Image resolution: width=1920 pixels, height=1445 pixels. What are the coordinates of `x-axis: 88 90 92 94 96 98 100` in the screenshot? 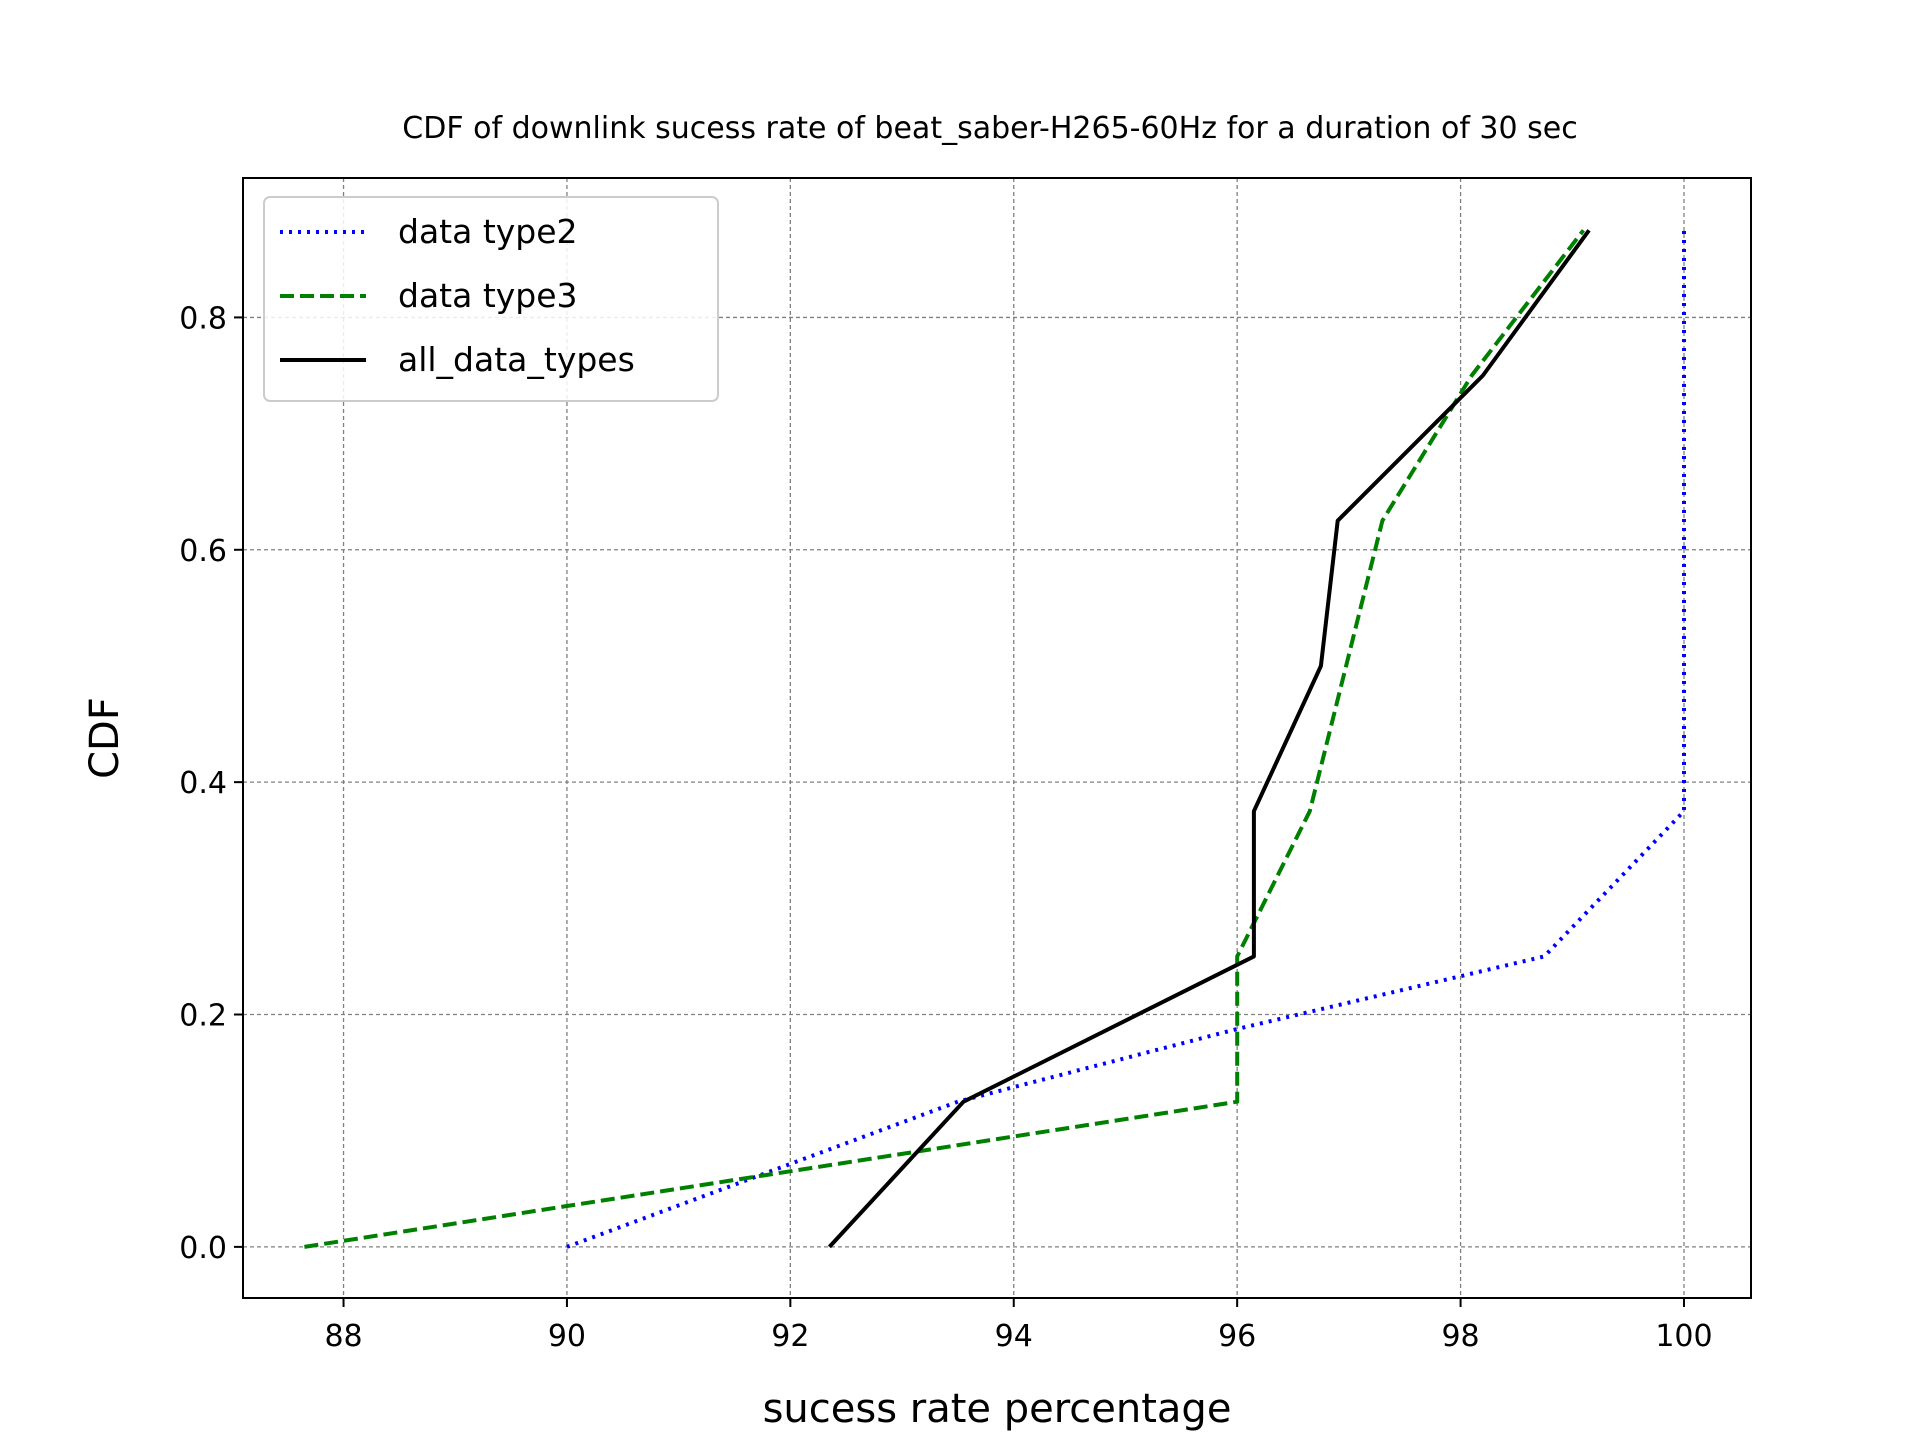 It's located at (1018, 1326).